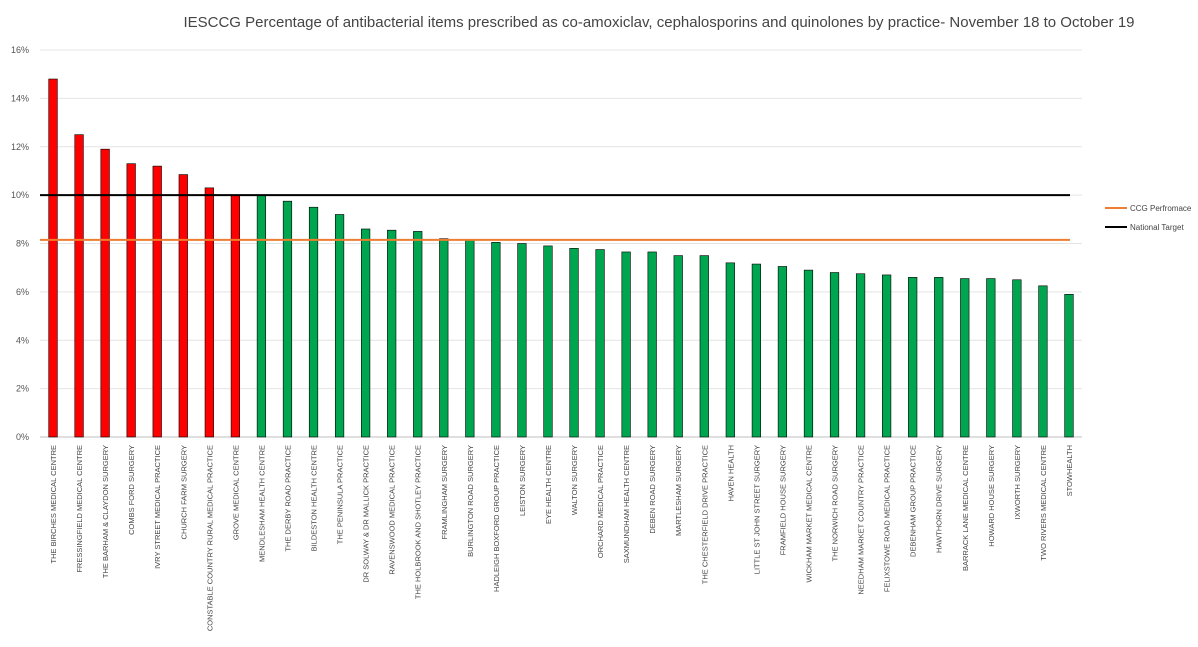 This screenshot has height=647, width=1198. What do you see at coordinates (1161, 208) in the screenshot?
I see `legend-label: CCG Perfromace` at bounding box center [1161, 208].